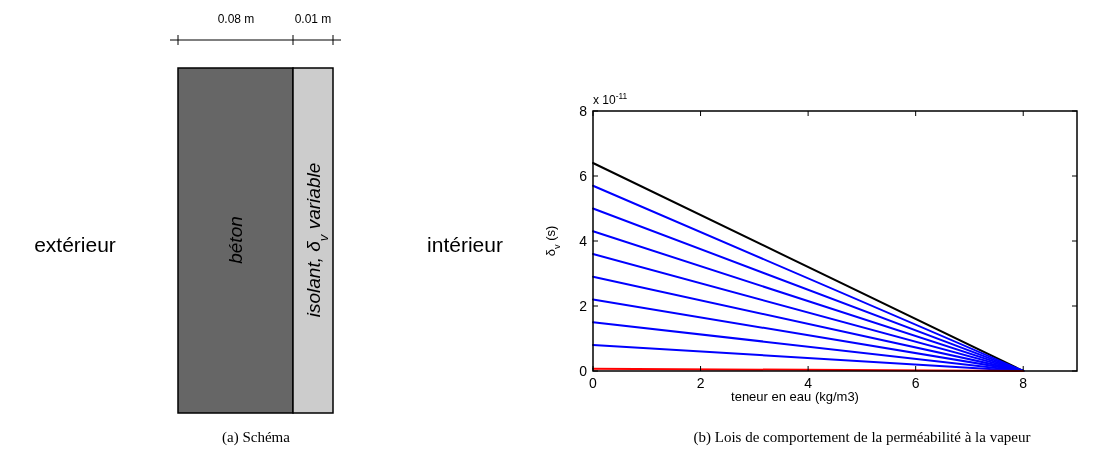 This screenshot has width=1105, height=456. I want to click on y-tick-label: 0, so click(583, 371).